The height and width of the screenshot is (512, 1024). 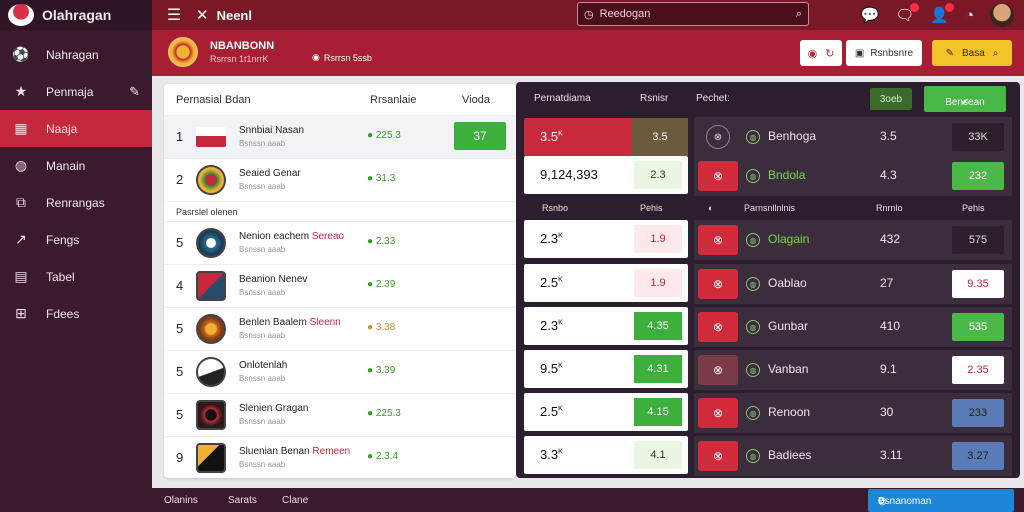 What do you see at coordinates (134, 91) in the screenshot?
I see `edit-icon: ✎` at bounding box center [134, 91].